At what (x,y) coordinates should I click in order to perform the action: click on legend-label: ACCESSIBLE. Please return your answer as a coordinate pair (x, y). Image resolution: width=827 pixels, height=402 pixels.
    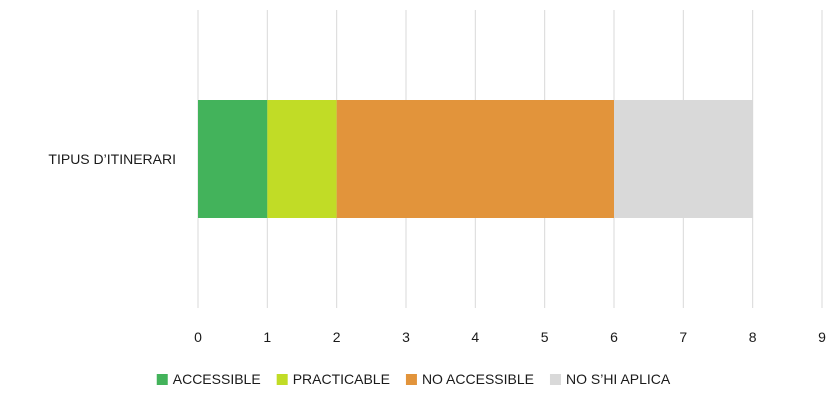
    Looking at the image, I should click on (217, 379).